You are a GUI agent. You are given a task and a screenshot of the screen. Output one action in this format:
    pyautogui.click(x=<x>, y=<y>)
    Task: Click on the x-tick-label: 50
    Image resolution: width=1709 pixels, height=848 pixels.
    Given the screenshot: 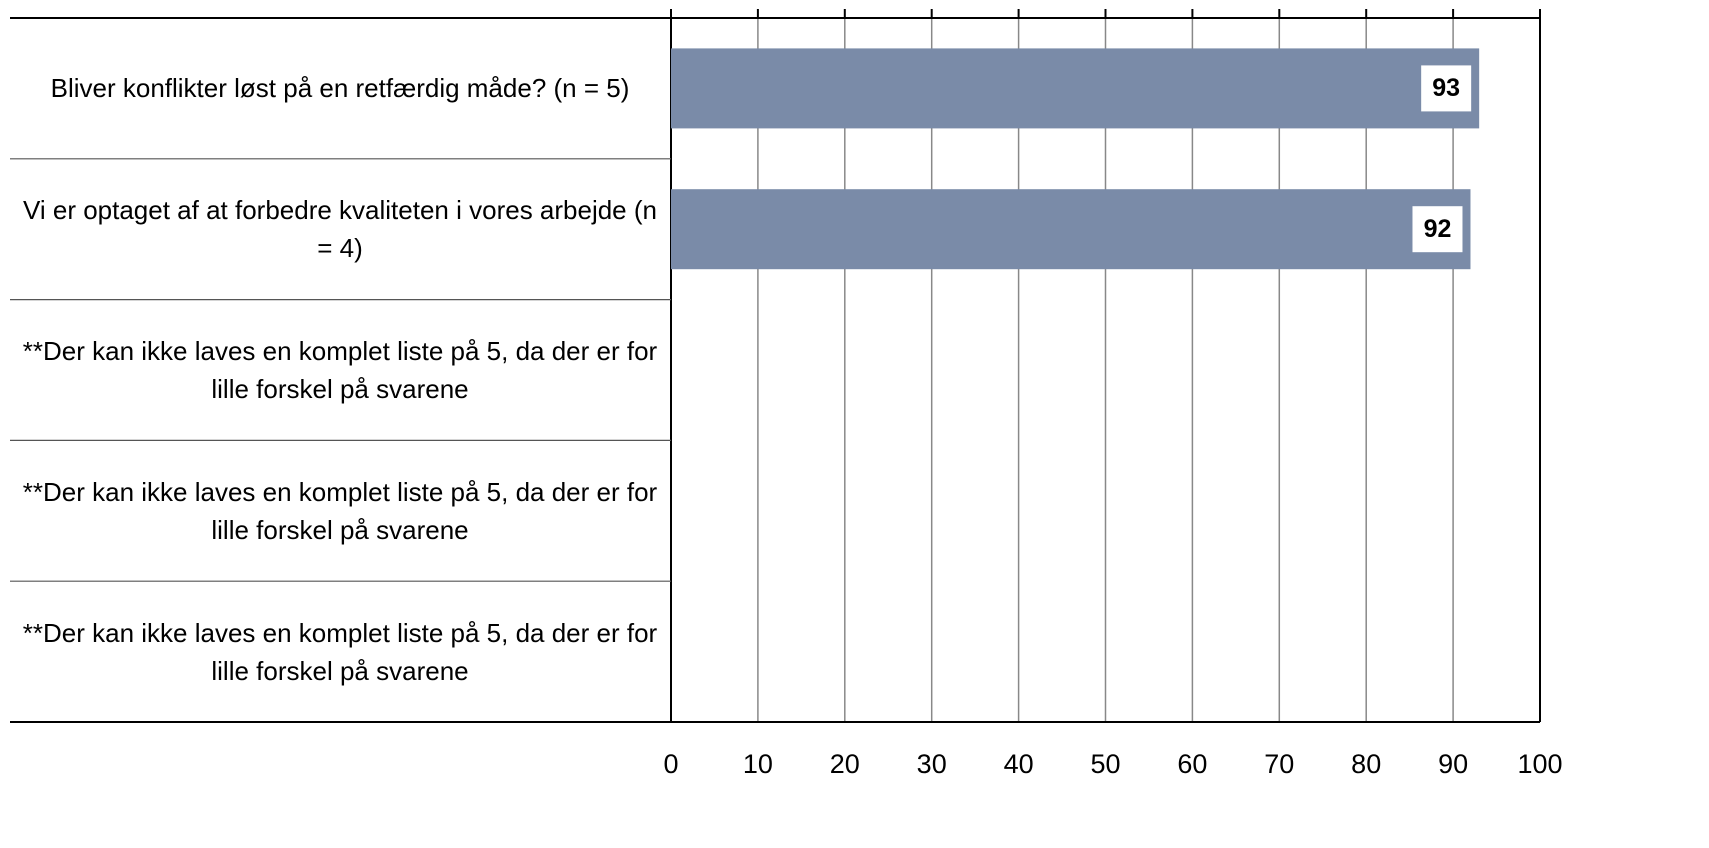 What is the action you would take?
    pyautogui.click(x=1105, y=764)
    